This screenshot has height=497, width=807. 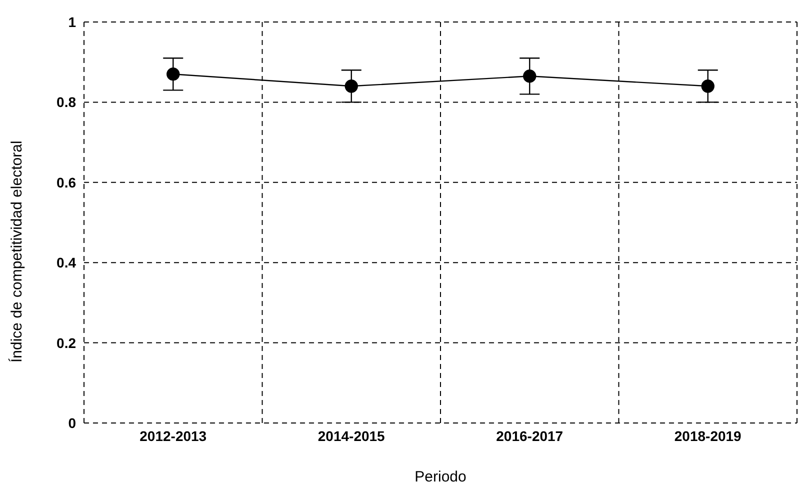 What do you see at coordinates (440, 477) in the screenshot?
I see `x-axis-title: Periodo` at bounding box center [440, 477].